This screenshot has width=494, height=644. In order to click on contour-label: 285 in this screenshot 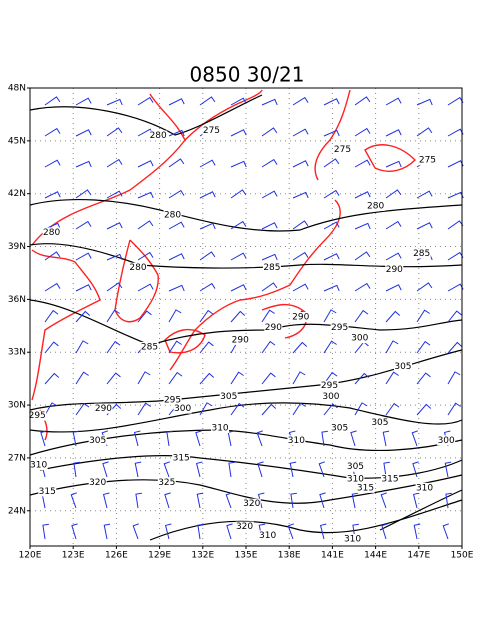, I will do `click(421, 254)`.